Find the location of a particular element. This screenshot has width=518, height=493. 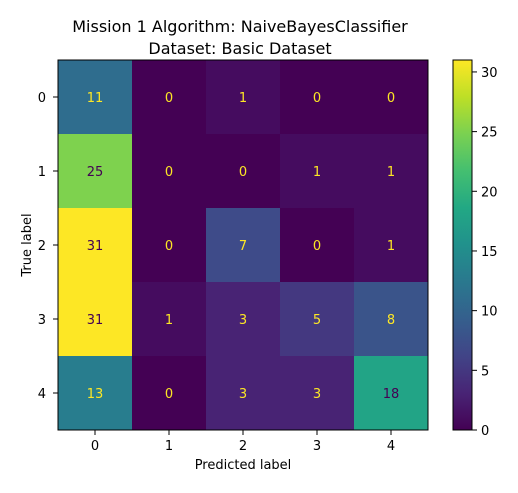

cell-value-label: 18 is located at coordinates (391, 394).